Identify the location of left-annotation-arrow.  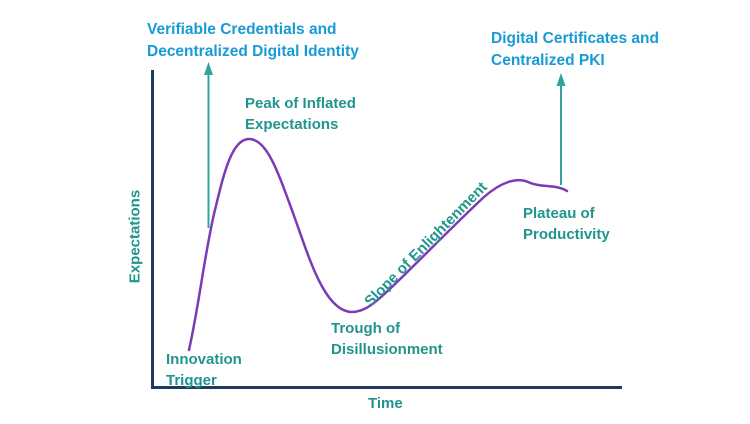
(208, 145).